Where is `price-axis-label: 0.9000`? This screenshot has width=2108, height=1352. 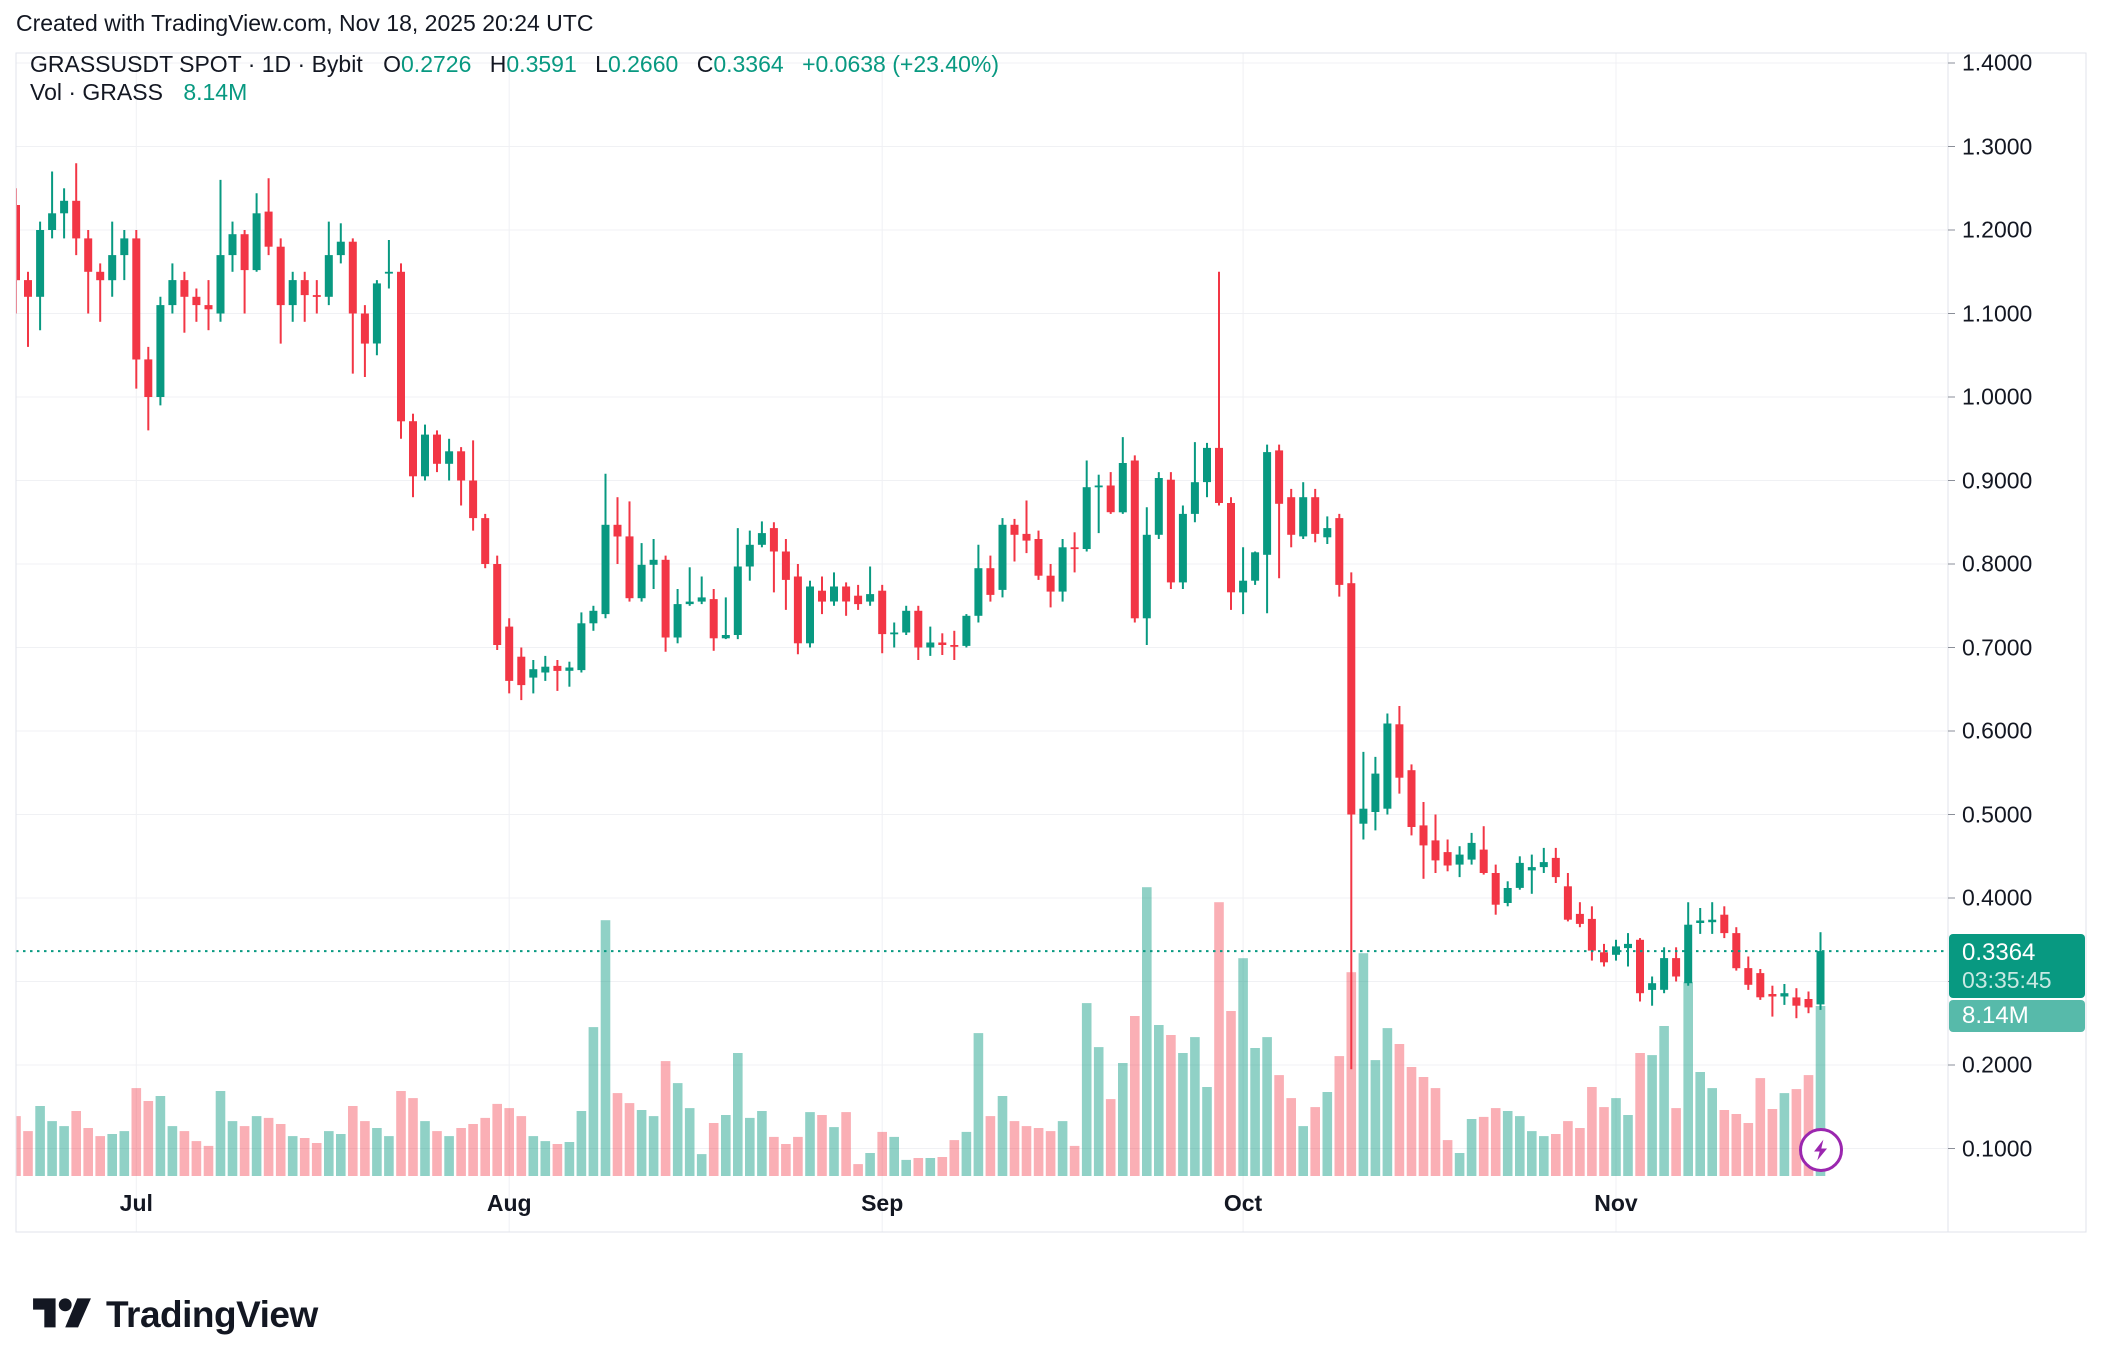 price-axis-label: 0.9000 is located at coordinates (1997, 480).